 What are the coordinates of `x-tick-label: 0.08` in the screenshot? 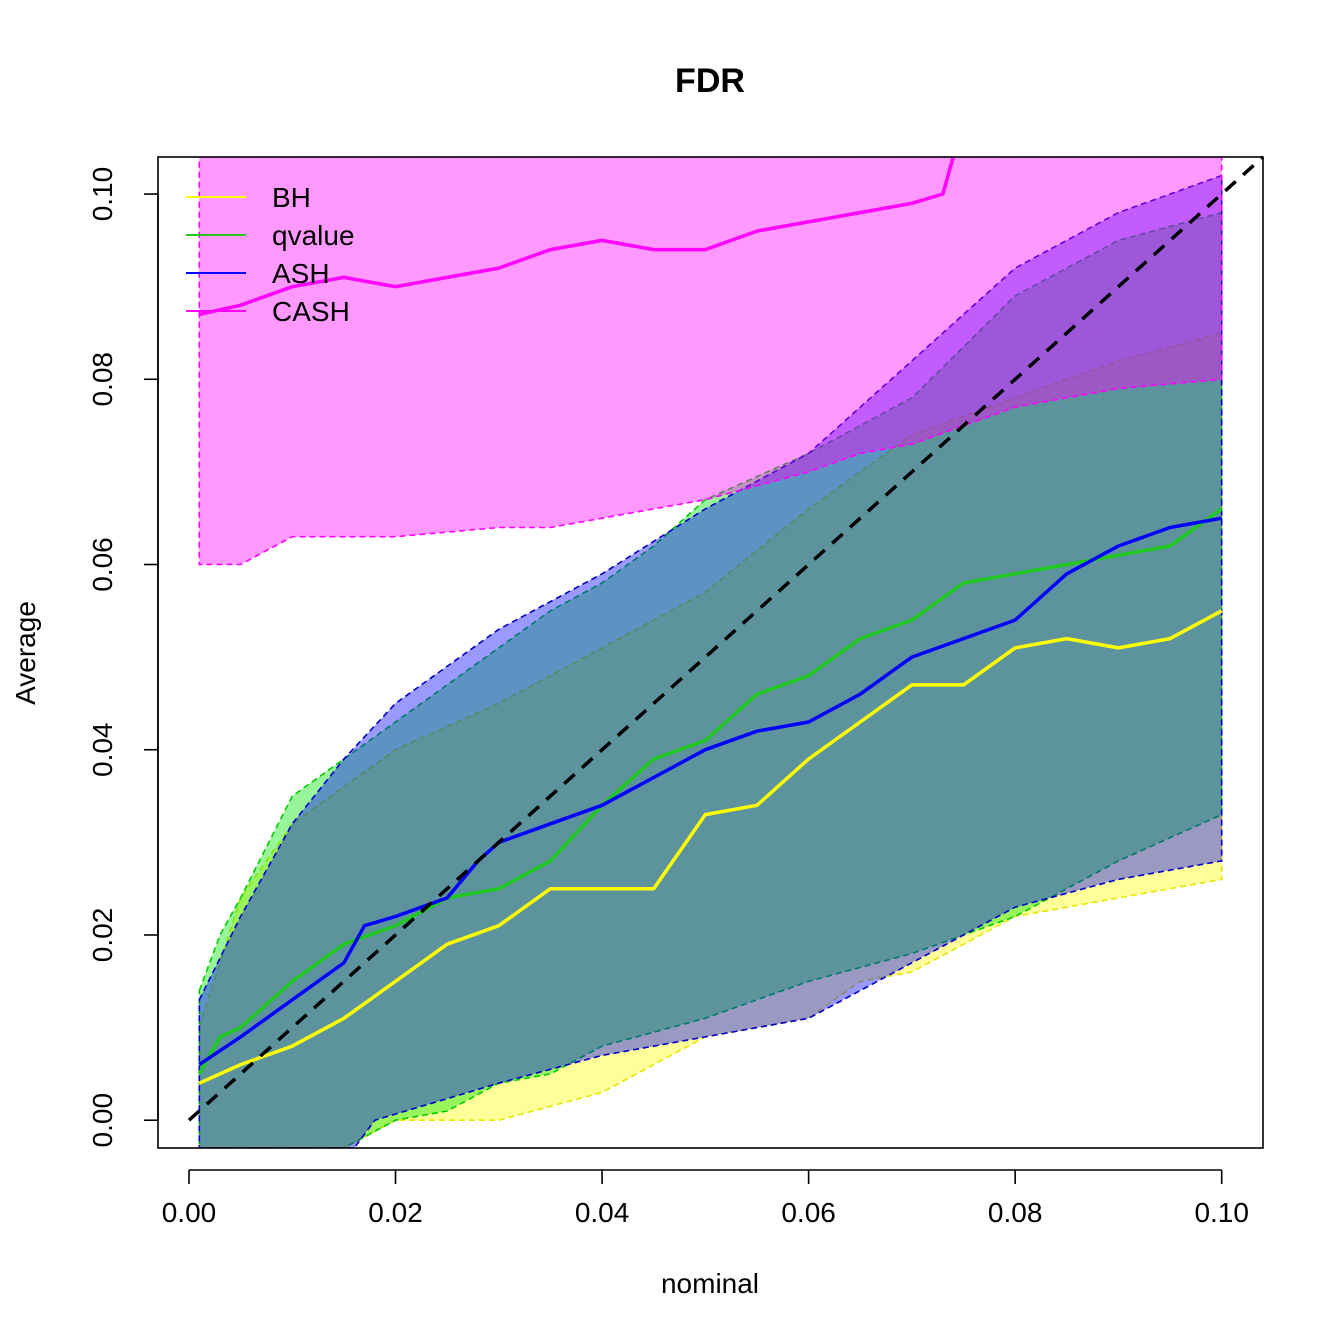 It's located at (1015, 1212).